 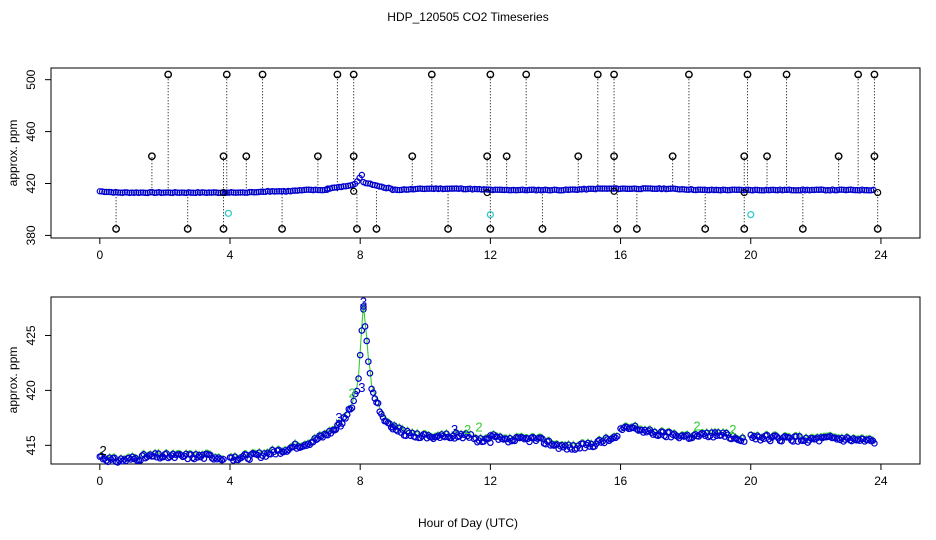 I want to click on top-cyan-marker, so click(x=228, y=213).